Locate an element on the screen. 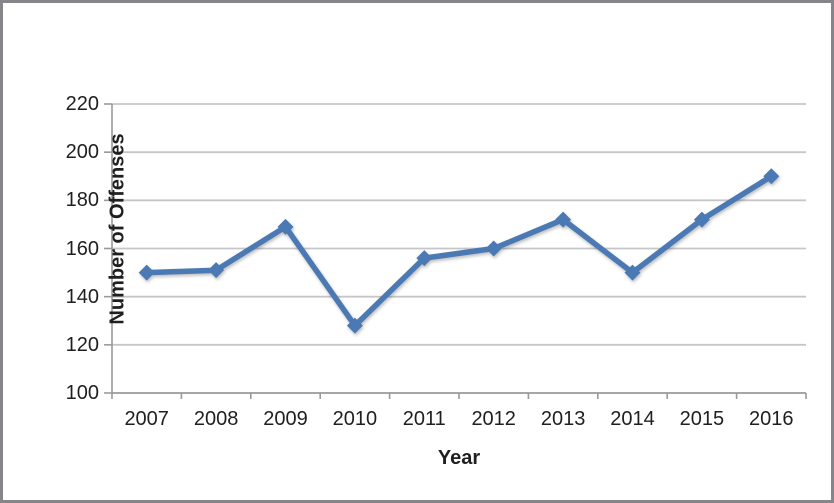  marker-2015 is located at coordinates (701, 219).